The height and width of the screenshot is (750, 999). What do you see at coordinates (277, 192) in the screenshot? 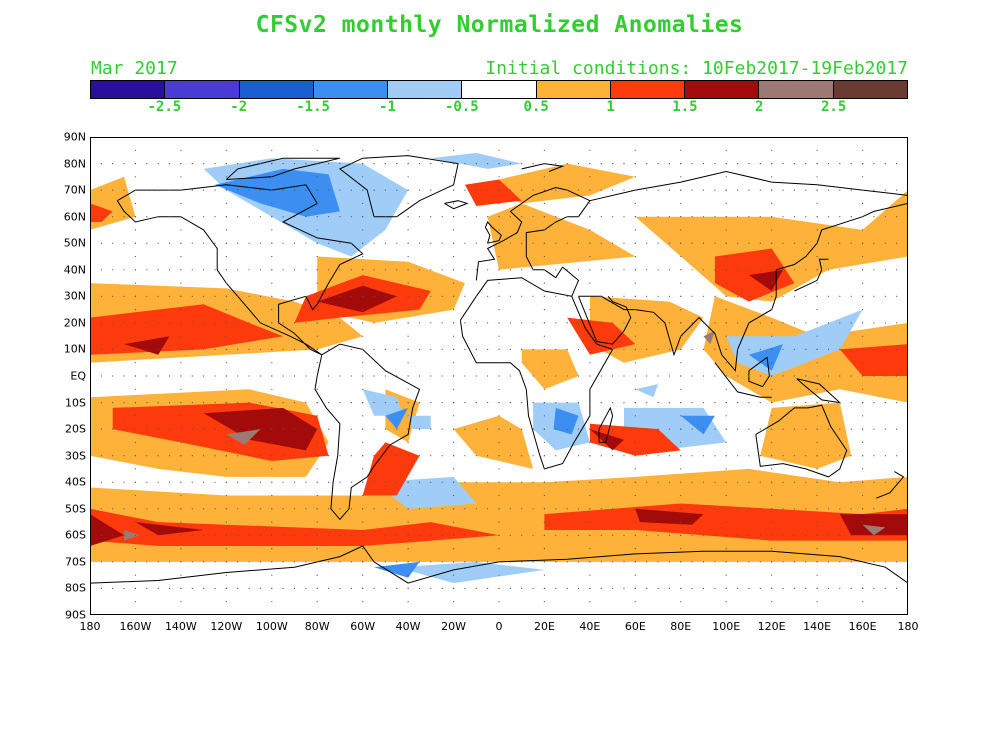
I see `mid-negative-anomaly` at bounding box center [277, 192].